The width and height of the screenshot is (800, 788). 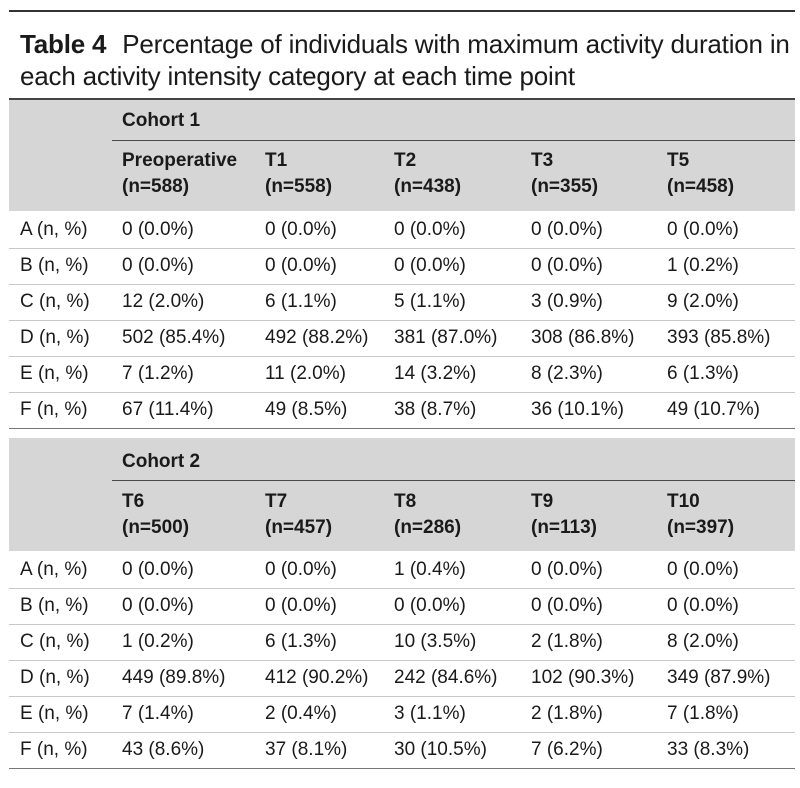 What do you see at coordinates (446, 337) in the screenshot?
I see `table-cell: 381 (87.0%)` at bounding box center [446, 337].